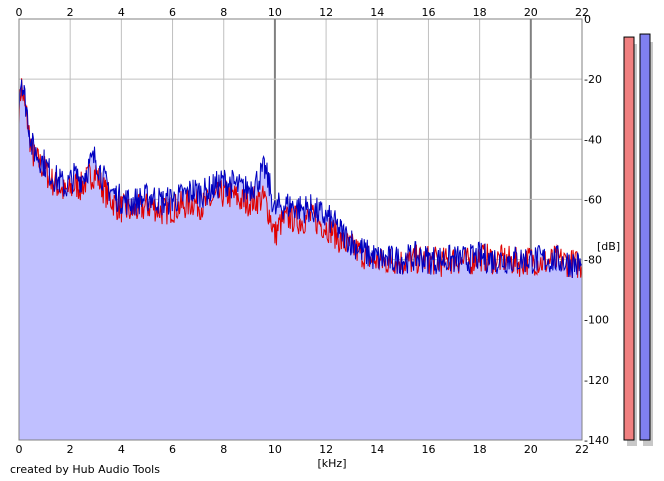 The width and height of the screenshot is (664, 481). What do you see at coordinates (638, 239) in the screenshot?
I see `level-meters` at bounding box center [638, 239].